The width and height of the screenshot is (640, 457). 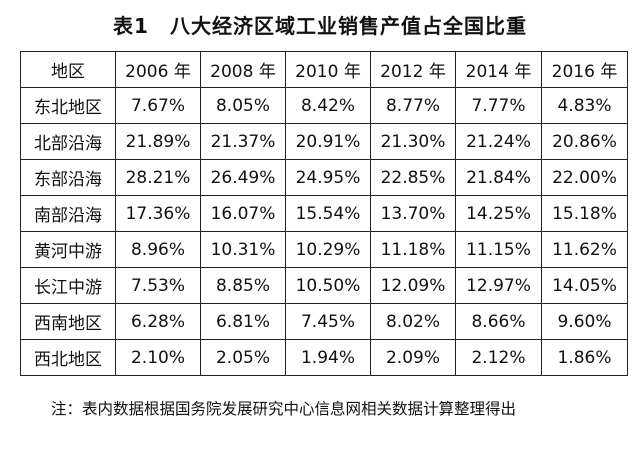 I want to click on value-cell: 15.54%, so click(x=328, y=213).